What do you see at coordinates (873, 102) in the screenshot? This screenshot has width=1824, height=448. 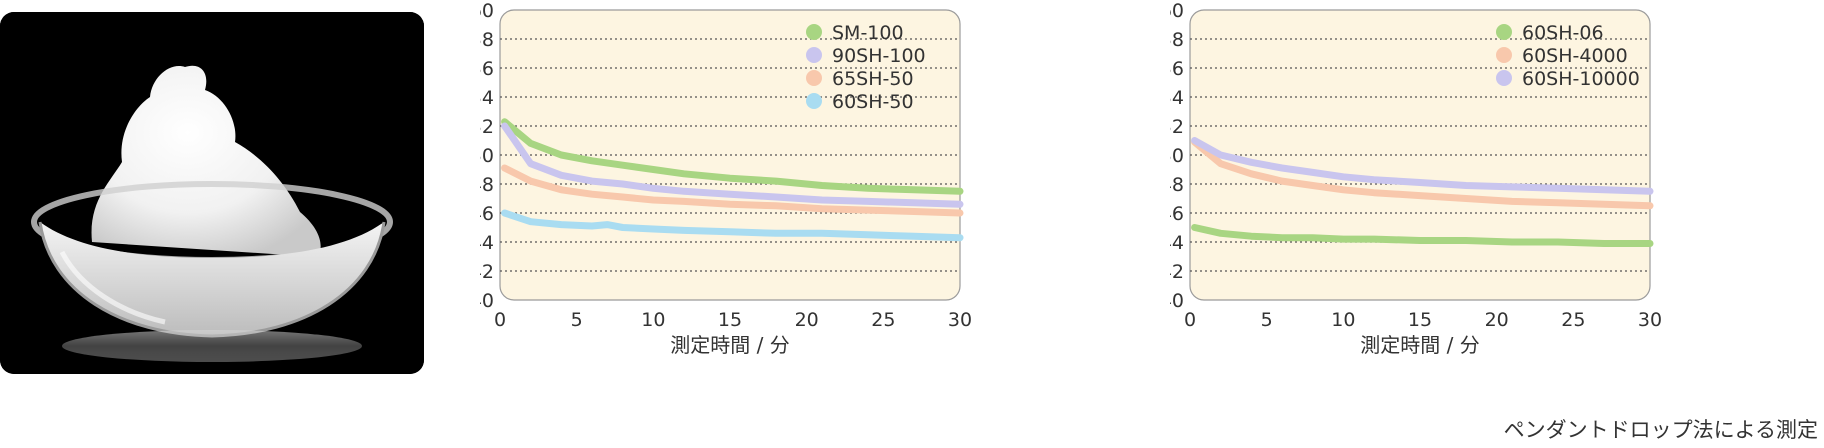 I see `legend-label: 60SH-50` at bounding box center [873, 102].